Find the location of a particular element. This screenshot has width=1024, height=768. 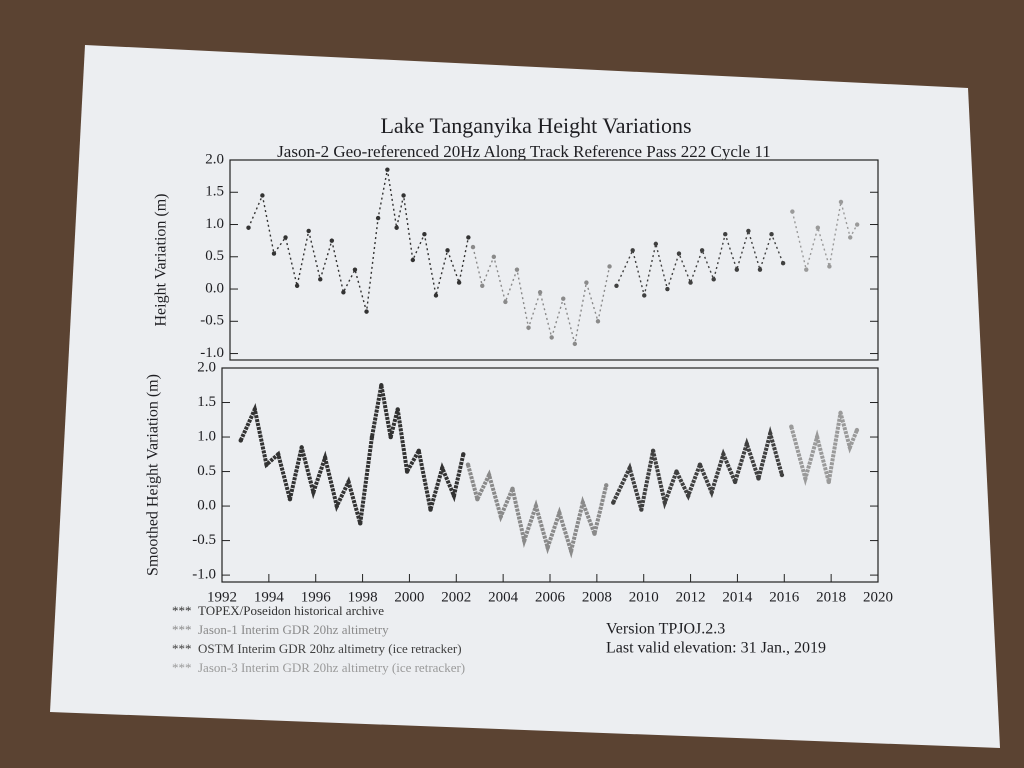

x-tick-label: 1996 is located at coordinates (316, 597).